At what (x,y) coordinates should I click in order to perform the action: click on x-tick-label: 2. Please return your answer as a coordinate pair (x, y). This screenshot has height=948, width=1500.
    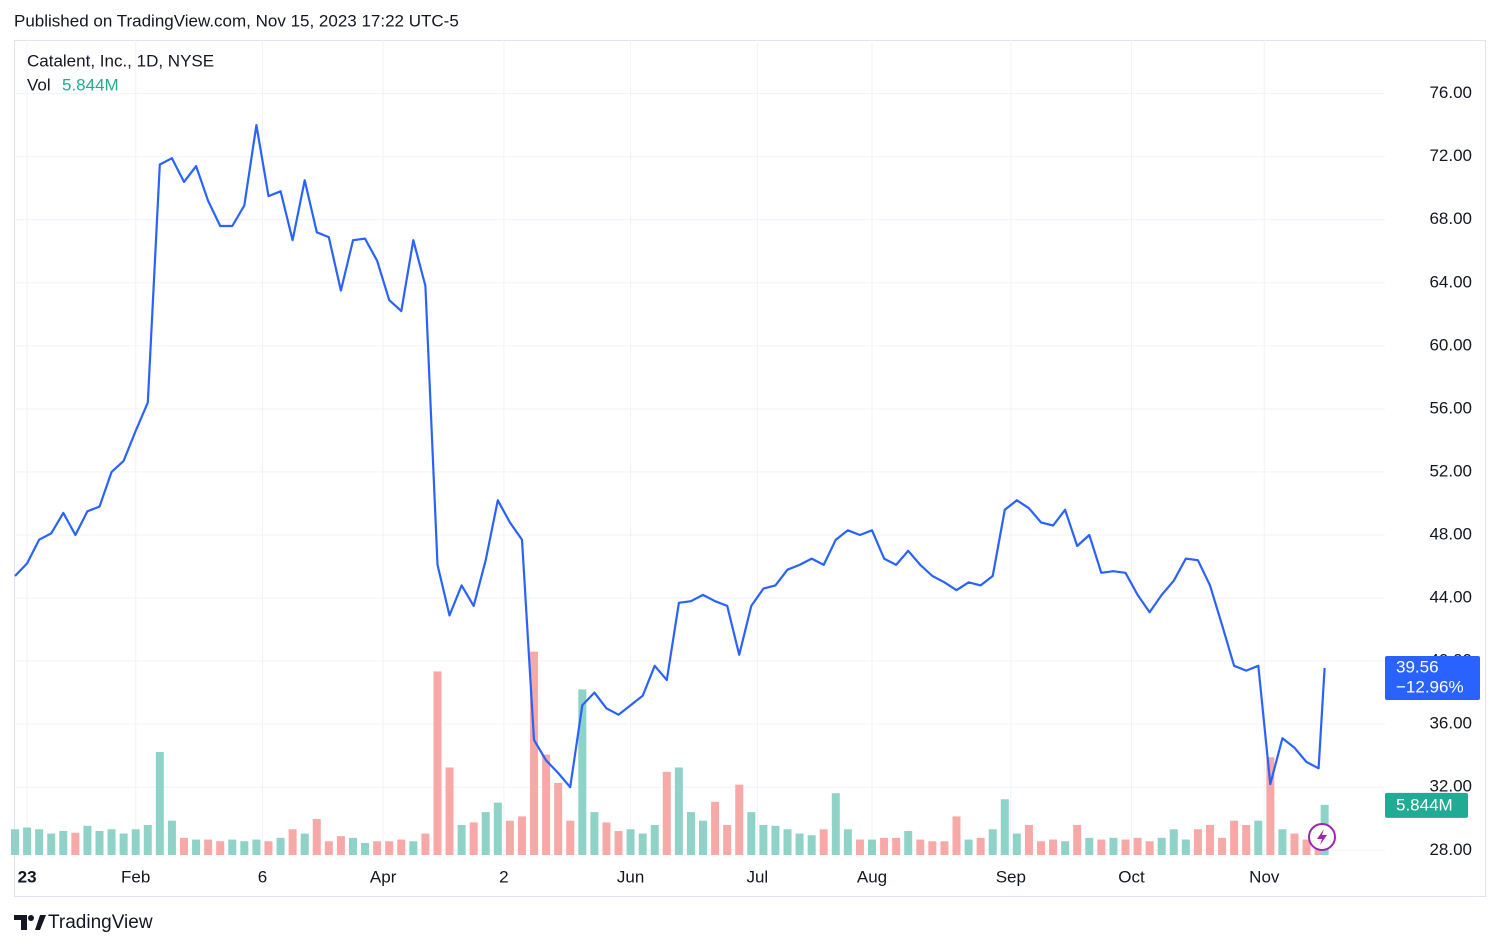
    Looking at the image, I should click on (503, 876).